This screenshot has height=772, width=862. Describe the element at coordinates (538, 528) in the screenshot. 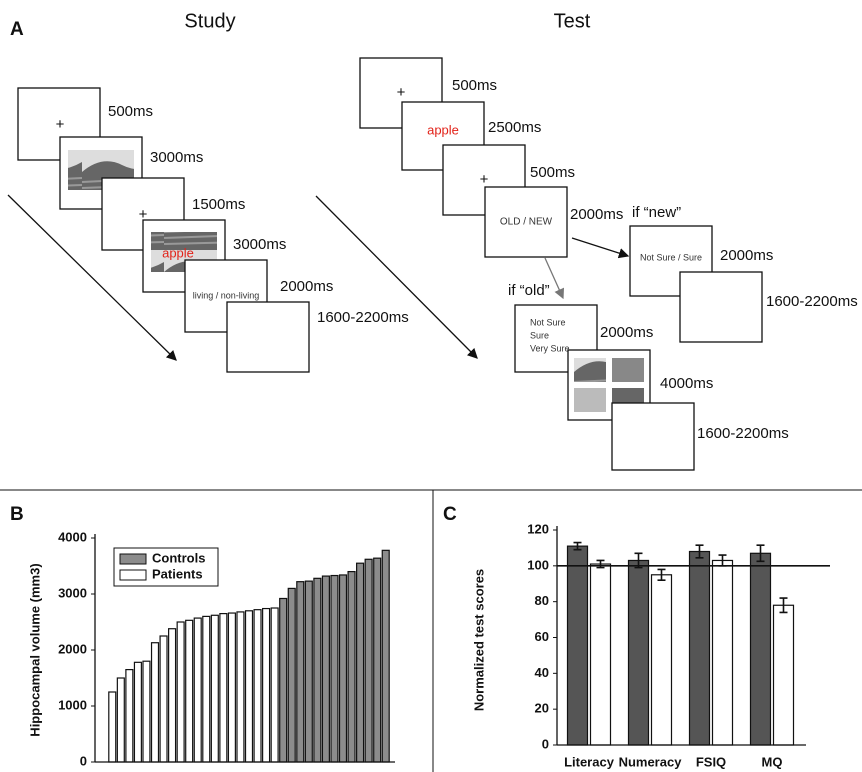

I see `y-tick-label: 120` at that location.